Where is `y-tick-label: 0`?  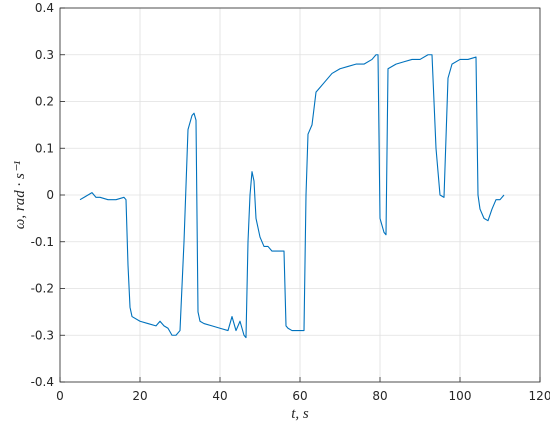 y-tick-label: 0 is located at coordinates (50, 195).